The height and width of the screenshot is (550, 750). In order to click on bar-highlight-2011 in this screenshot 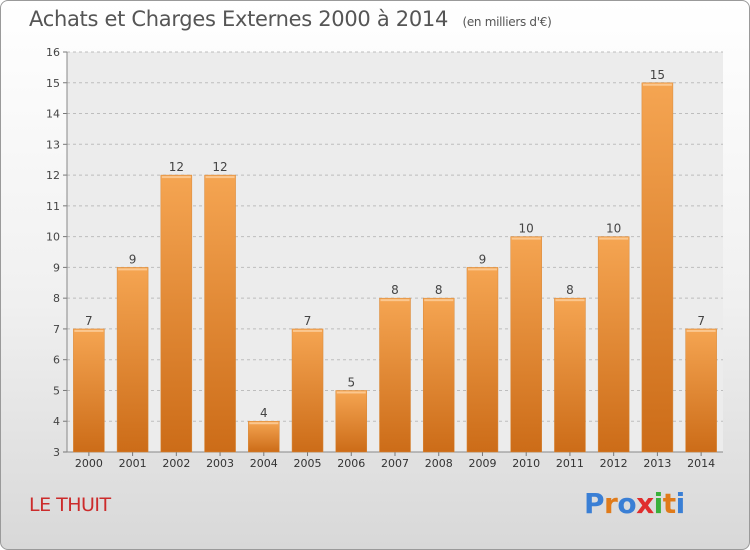, I will do `click(570, 300)`.